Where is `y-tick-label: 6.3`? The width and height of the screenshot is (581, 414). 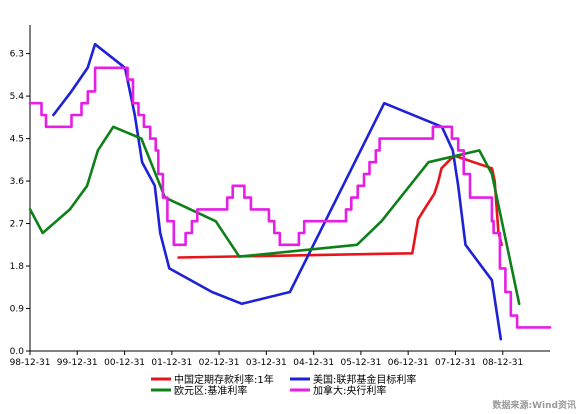
y-tick-label: 6.3 is located at coordinates (17, 55).